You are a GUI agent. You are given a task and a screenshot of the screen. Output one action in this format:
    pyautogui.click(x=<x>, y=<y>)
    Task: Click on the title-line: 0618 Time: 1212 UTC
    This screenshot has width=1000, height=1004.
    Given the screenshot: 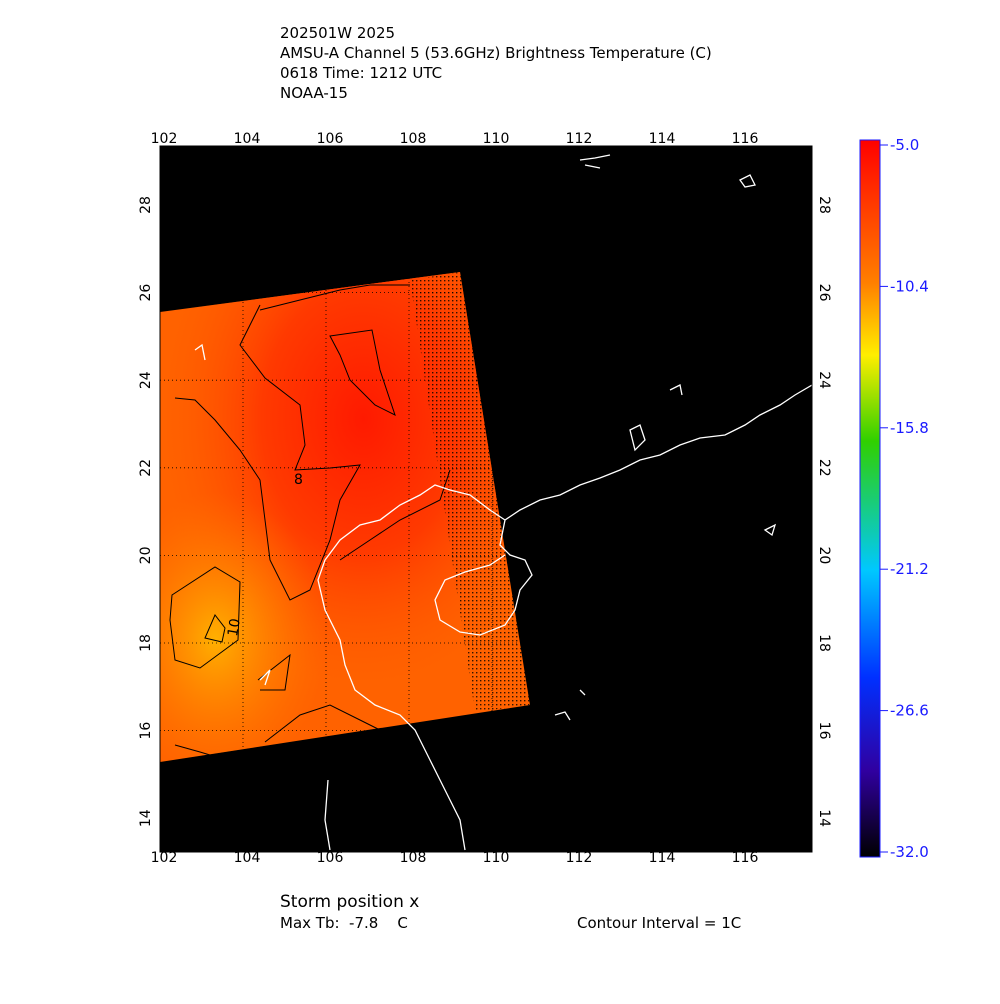 What is the action you would take?
    pyautogui.click(x=361, y=73)
    